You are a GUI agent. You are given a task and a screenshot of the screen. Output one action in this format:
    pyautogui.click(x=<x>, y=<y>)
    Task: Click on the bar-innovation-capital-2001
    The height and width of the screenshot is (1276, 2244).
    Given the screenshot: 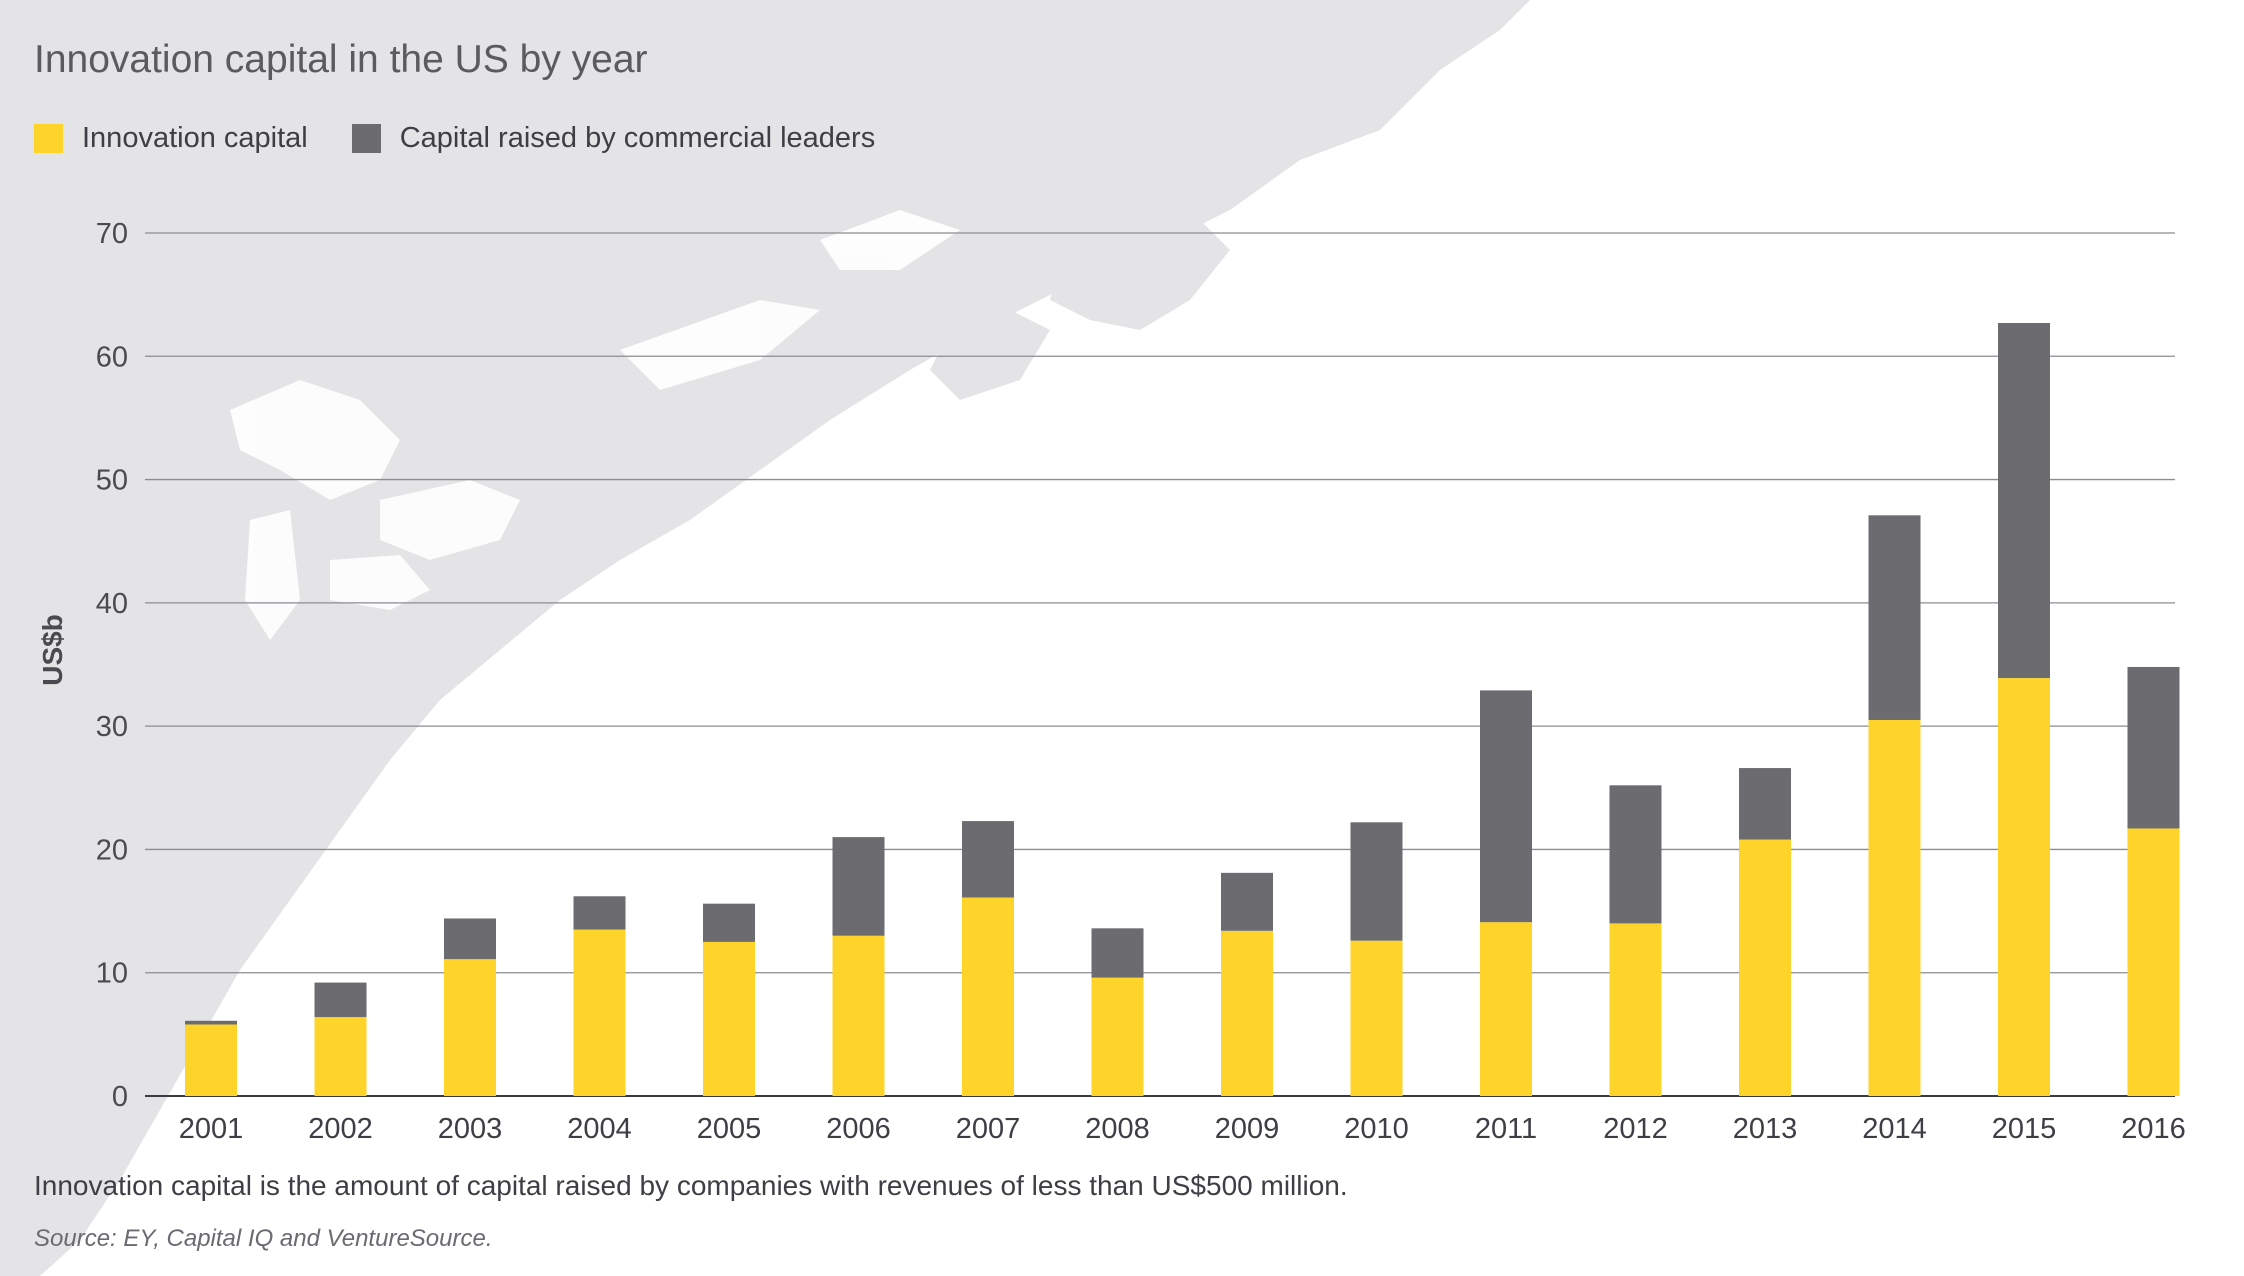 What is the action you would take?
    pyautogui.click(x=211, y=1060)
    